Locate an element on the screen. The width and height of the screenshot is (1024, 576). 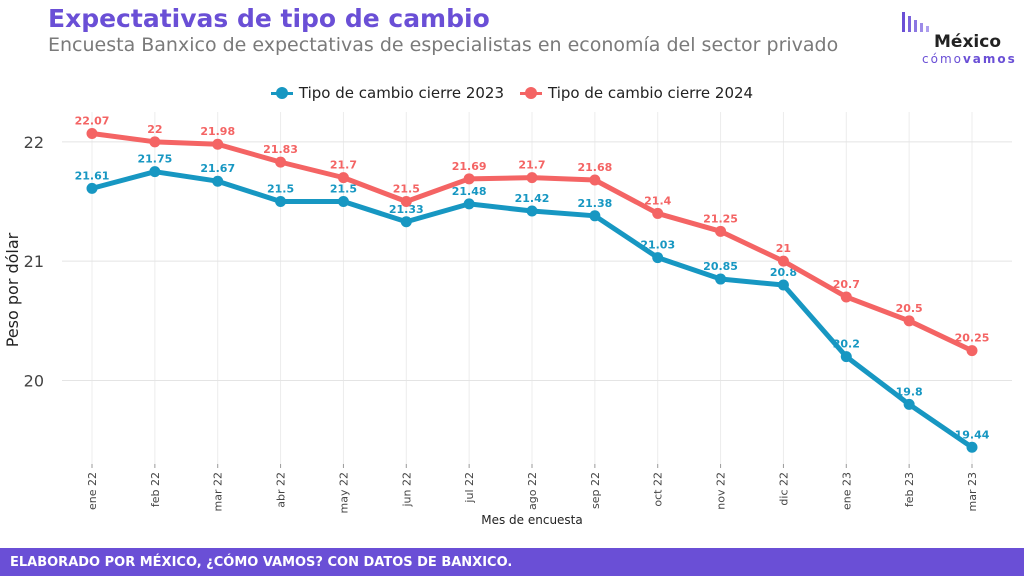
legend-label-2023: Tipo de cambio cierre 2023 is located at coordinates (401, 93).